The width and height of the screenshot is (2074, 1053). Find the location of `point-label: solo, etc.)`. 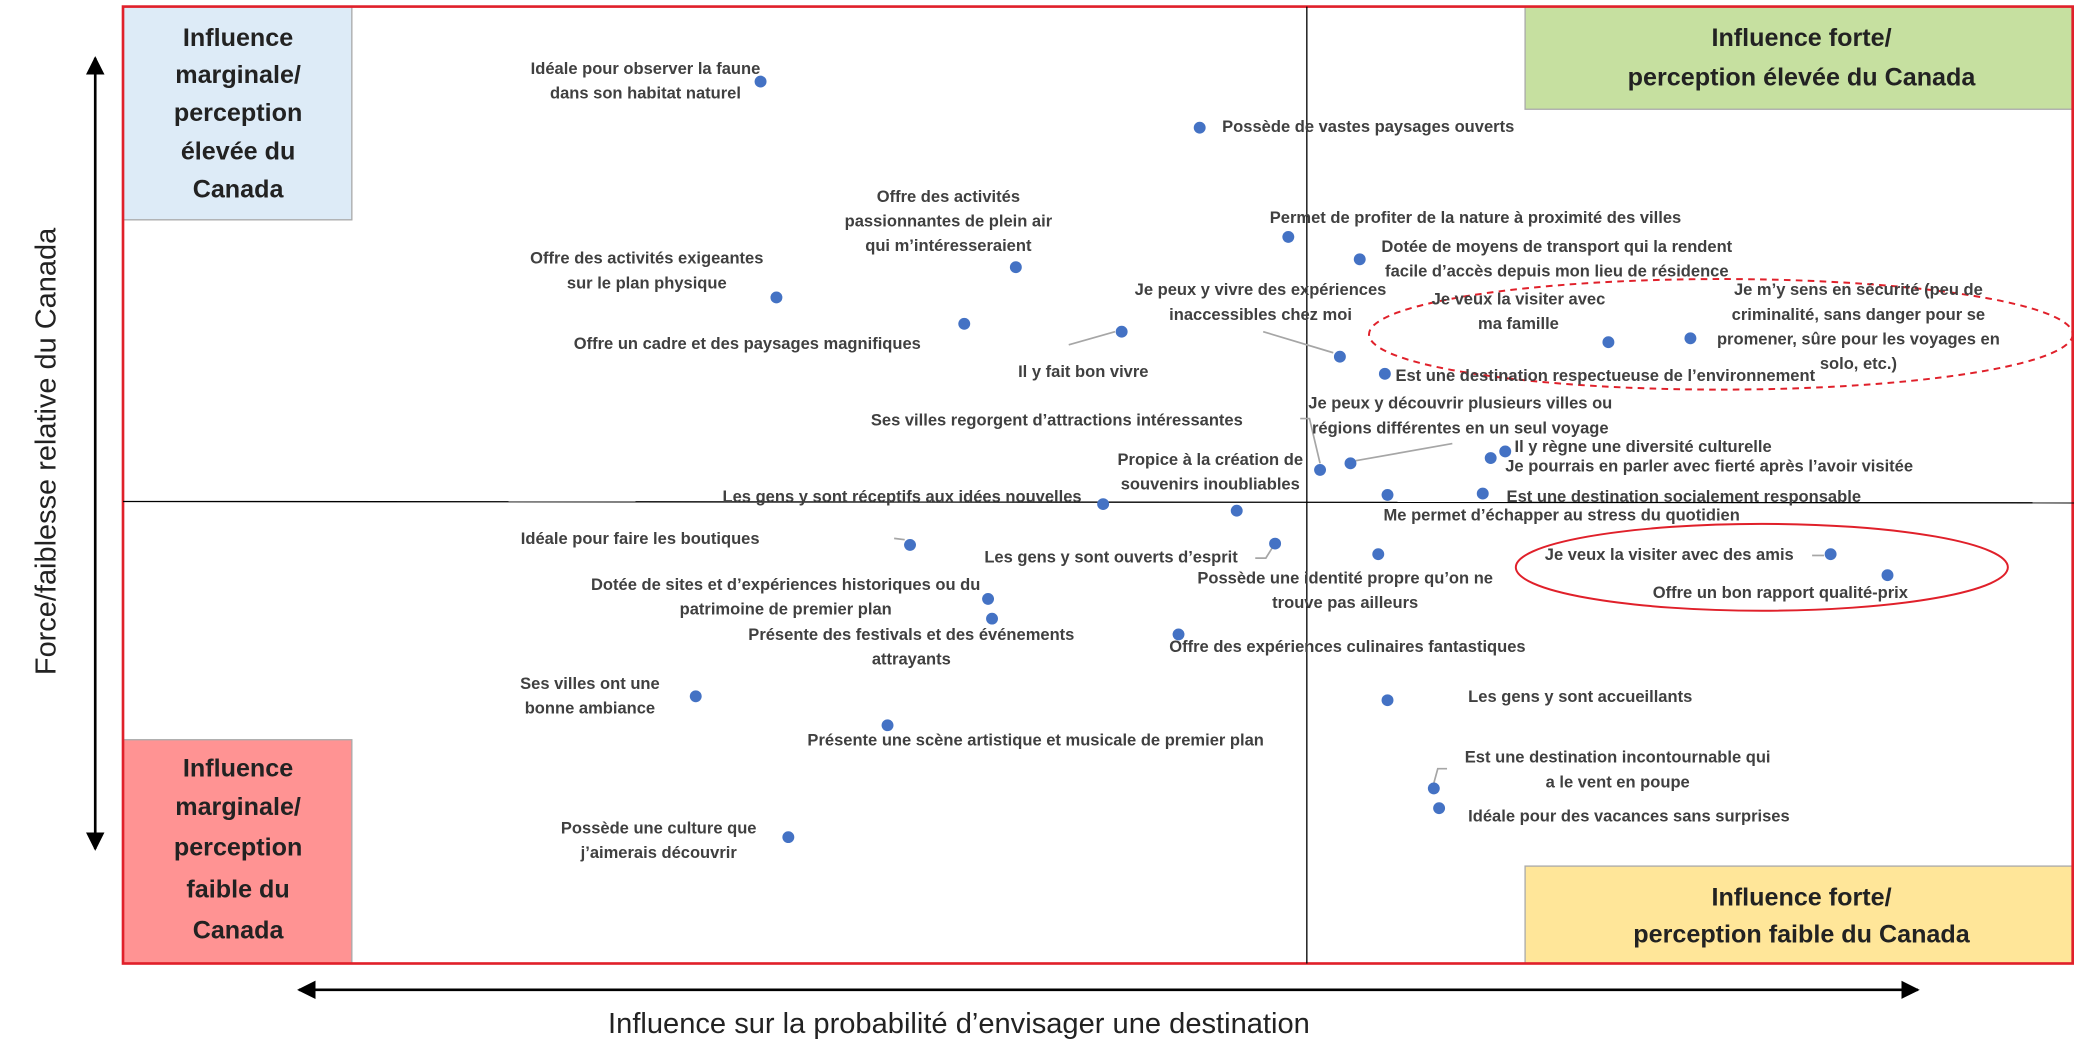

point-label: solo, etc.) is located at coordinates (1858, 364).